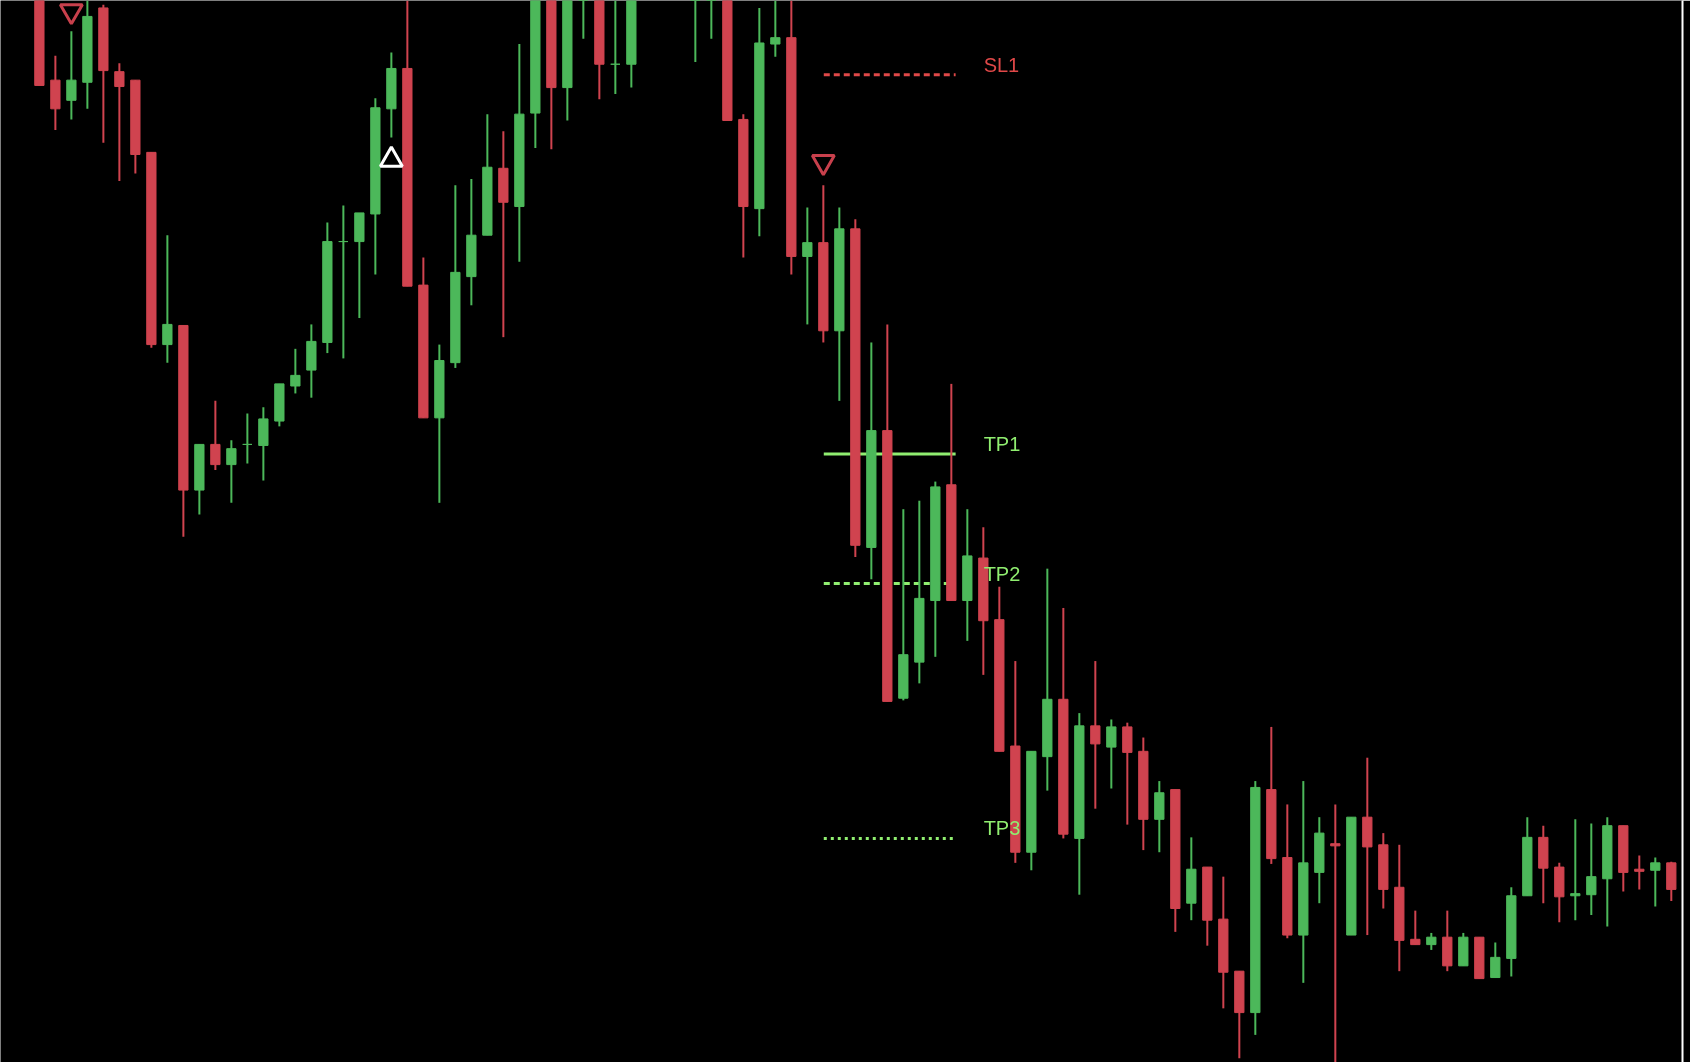 The height and width of the screenshot is (1062, 1690). Describe the element at coordinates (1002, 443) in the screenshot. I see `ref-line-label: TP1` at that location.